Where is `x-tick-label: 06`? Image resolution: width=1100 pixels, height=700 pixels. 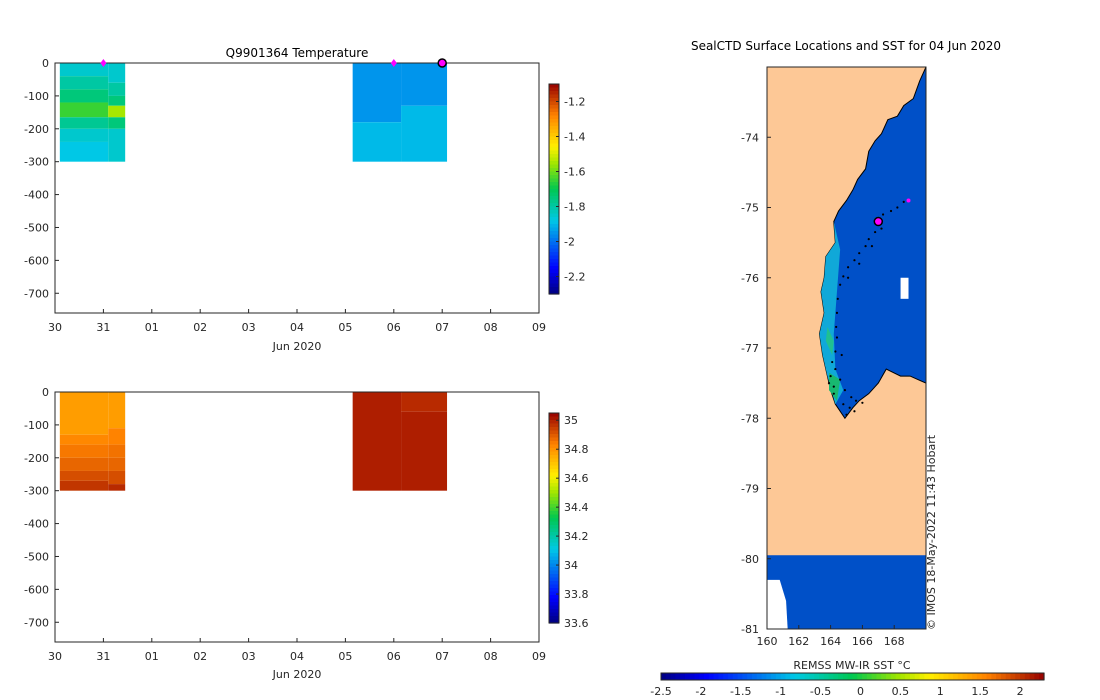 x-tick-label: 06 is located at coordinates (394, 656).